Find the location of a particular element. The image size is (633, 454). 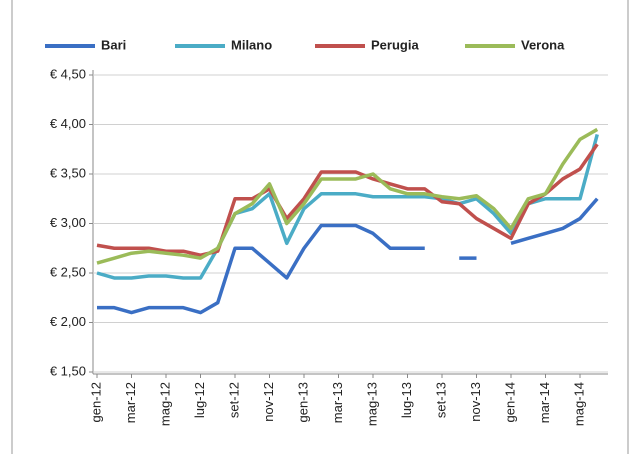

legend-label: Milano is located at coordinates (251, 44).